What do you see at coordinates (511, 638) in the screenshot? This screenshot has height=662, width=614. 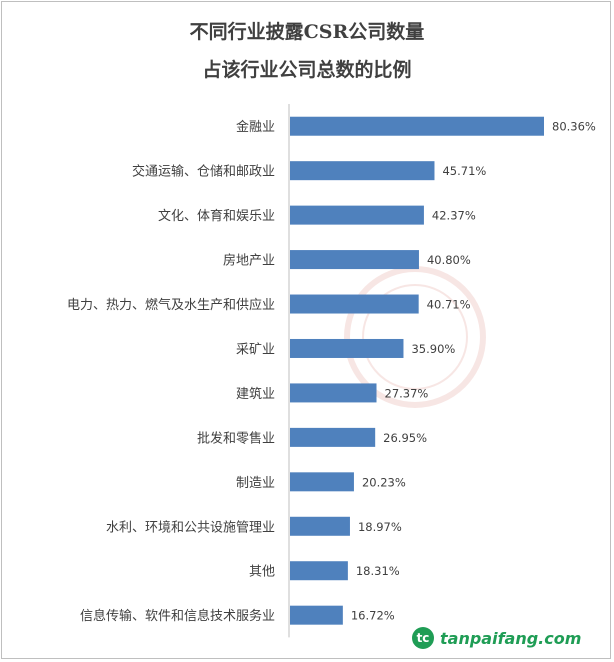 I see `brand-site-link: tanpaifang.com` at bounding box center [511, 638].